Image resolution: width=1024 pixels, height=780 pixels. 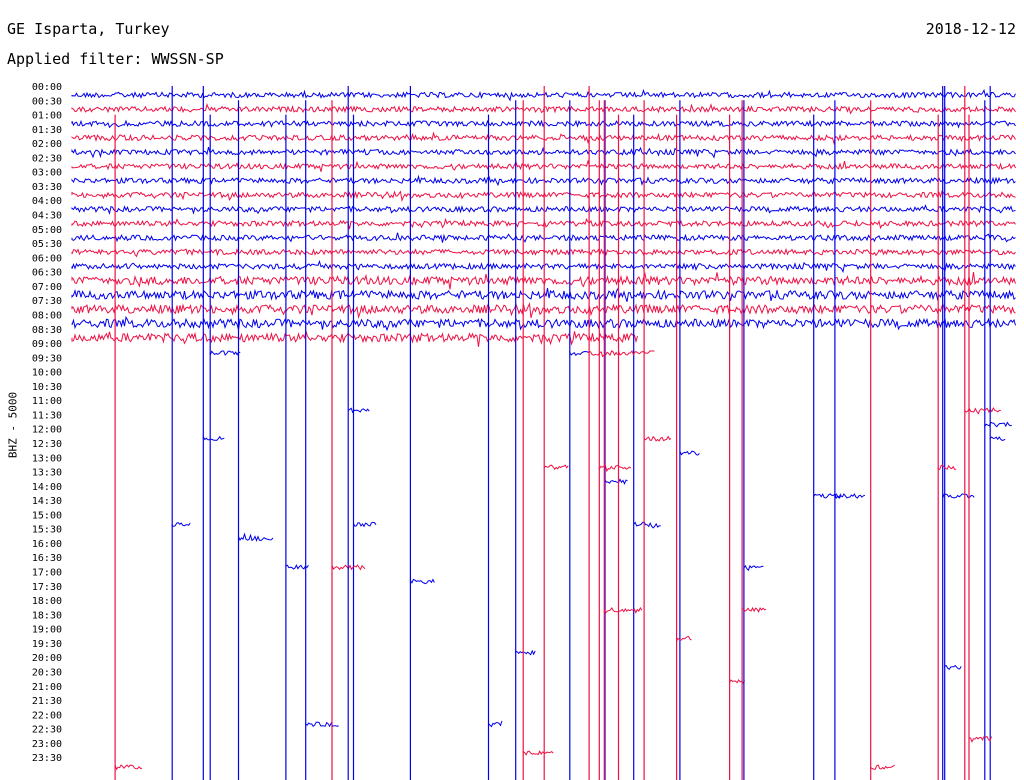 I want to click on time-tick-label: 15:00, so click(x=47, y=515).